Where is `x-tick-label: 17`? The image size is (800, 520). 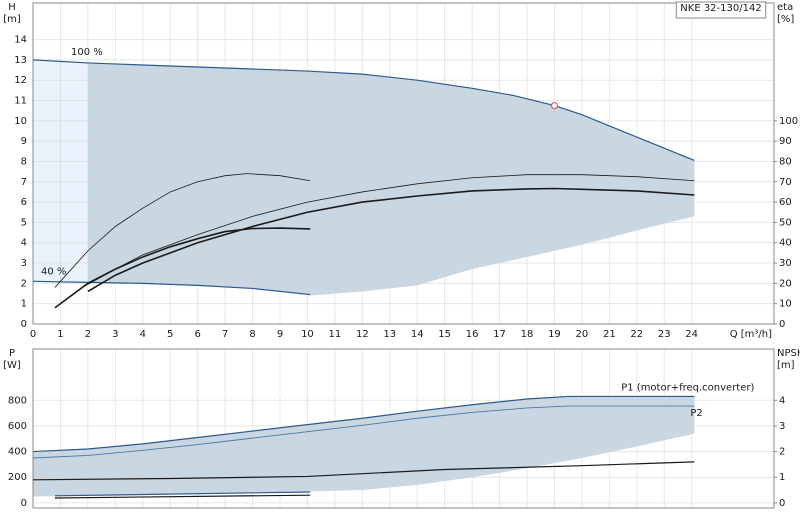
x-tick-label: 17 is located at coordinates (499, 334).